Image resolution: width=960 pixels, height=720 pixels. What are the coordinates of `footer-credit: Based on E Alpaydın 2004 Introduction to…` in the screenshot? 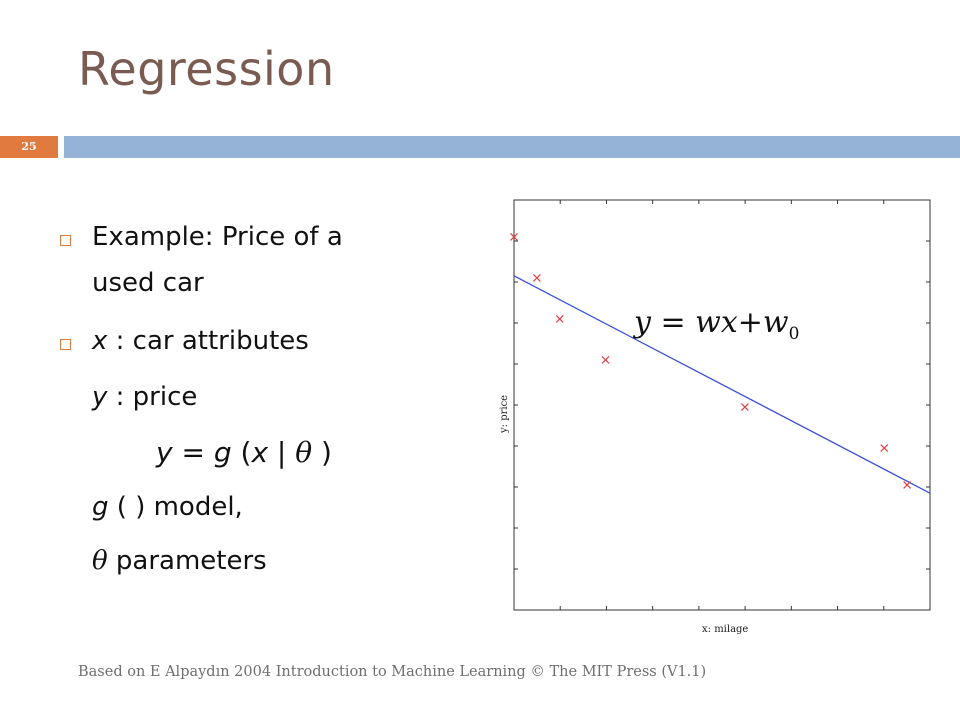 It's located at (392, 672).